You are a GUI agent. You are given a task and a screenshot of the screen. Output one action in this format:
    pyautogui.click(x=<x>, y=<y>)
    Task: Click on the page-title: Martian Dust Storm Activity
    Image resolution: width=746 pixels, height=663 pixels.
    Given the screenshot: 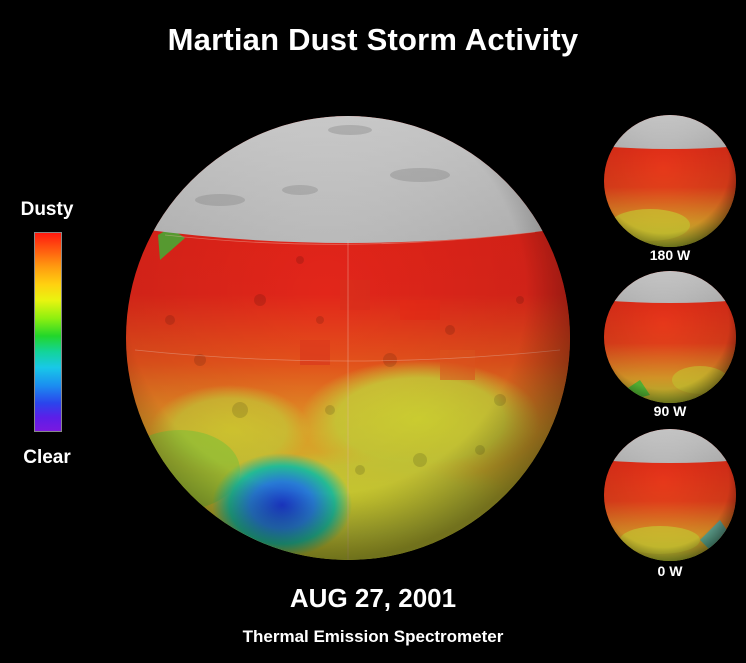 What is the action you would take?
    pyautogui.click(x=373, y=39)
    